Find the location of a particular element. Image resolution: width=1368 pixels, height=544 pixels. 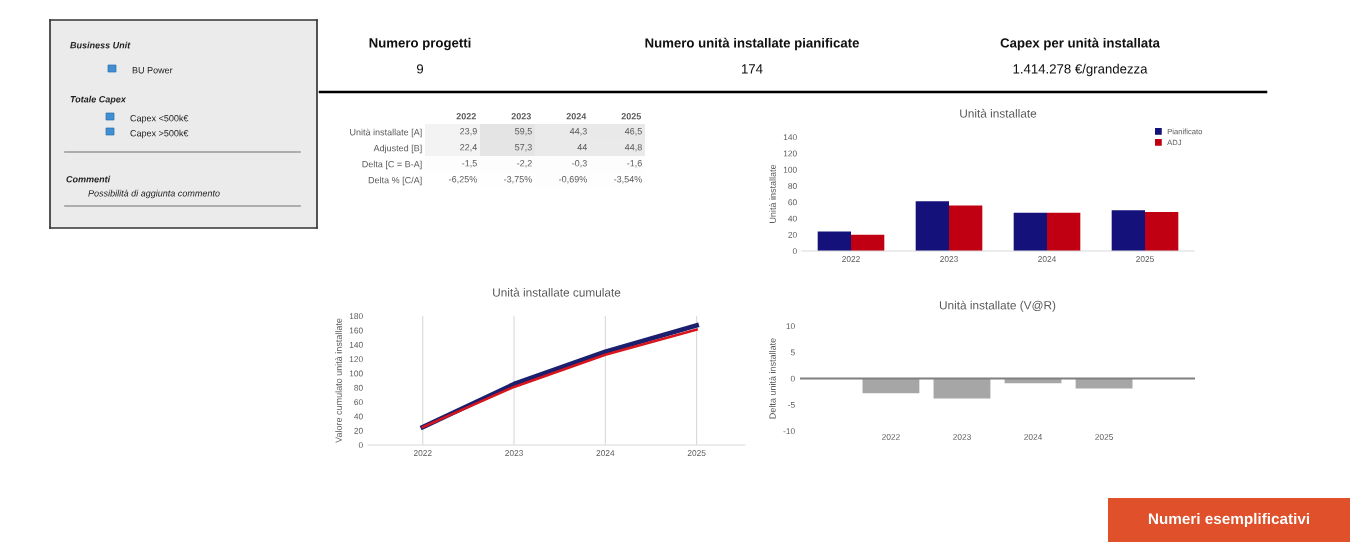

y-axis-title: Delta unità installate is located at coordinates (772, 378).